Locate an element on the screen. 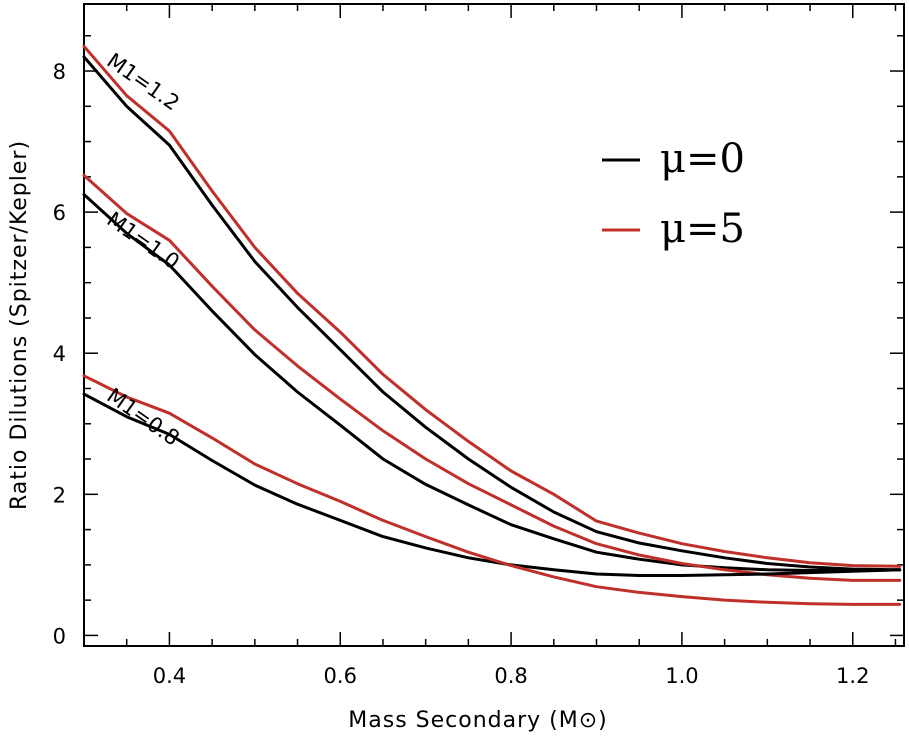 The width and height of the screenshot is (909, 739). x-tick-label: 0.8 is located at coordinates (510, 676).